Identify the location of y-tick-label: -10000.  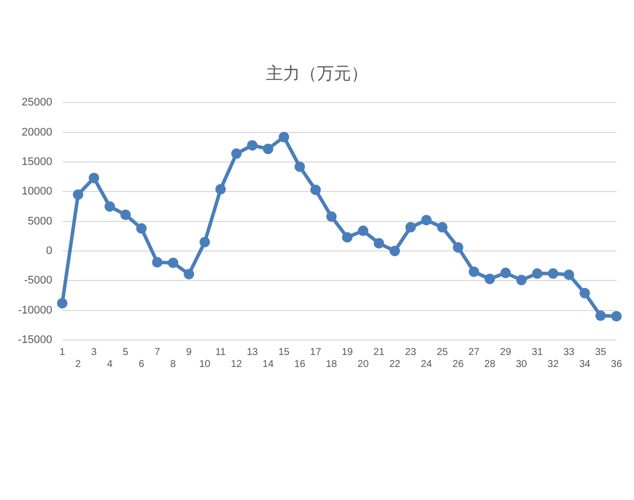
(35, 310).